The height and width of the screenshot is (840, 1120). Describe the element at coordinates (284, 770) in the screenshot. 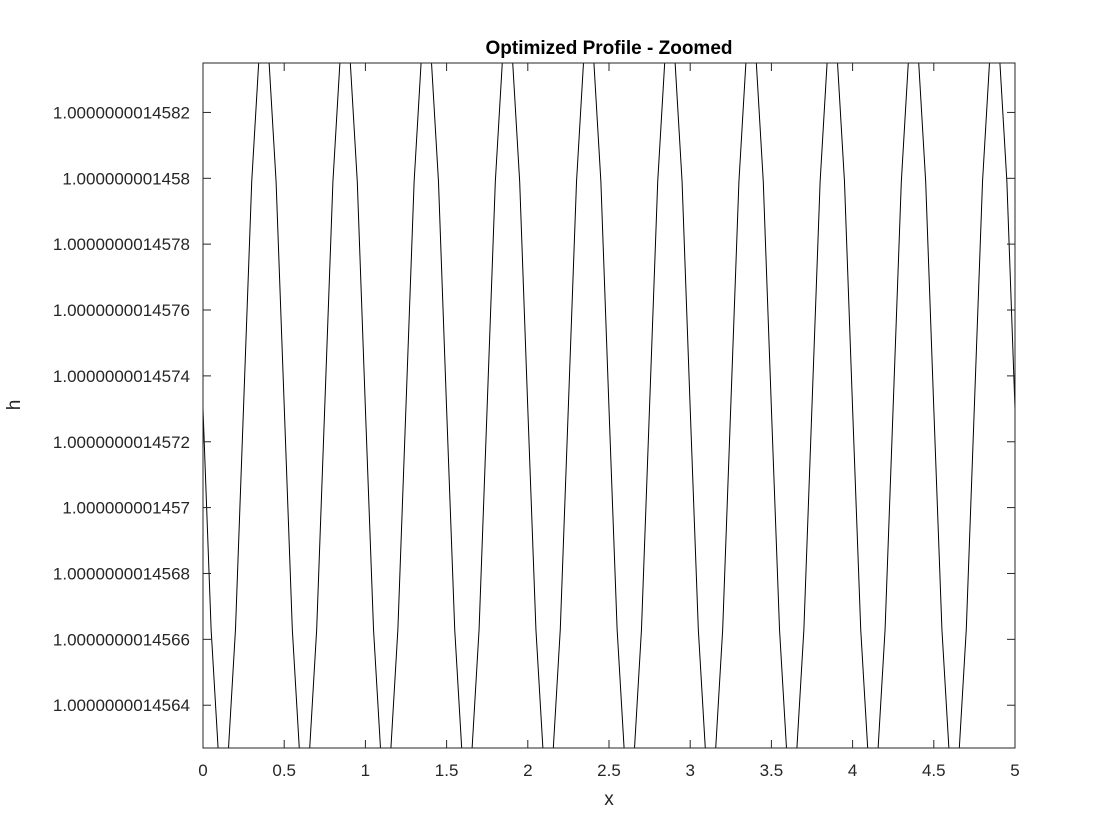

I see `x-tick-label: 0.5` at that location.